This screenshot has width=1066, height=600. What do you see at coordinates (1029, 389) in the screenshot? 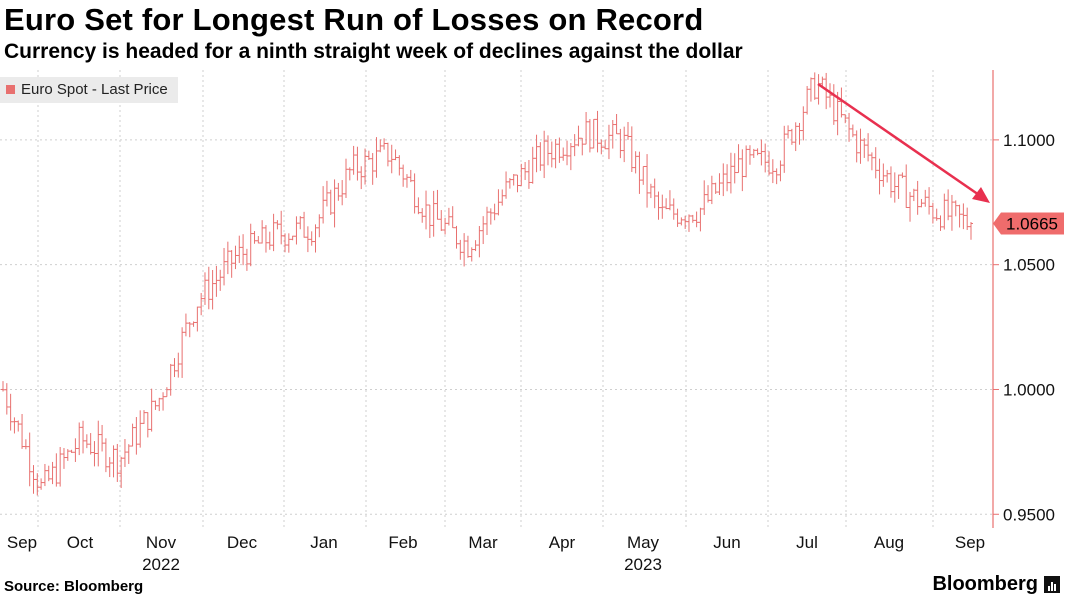
I see `y-tick-label: 1.0000` at bounding box center [1029, 389].